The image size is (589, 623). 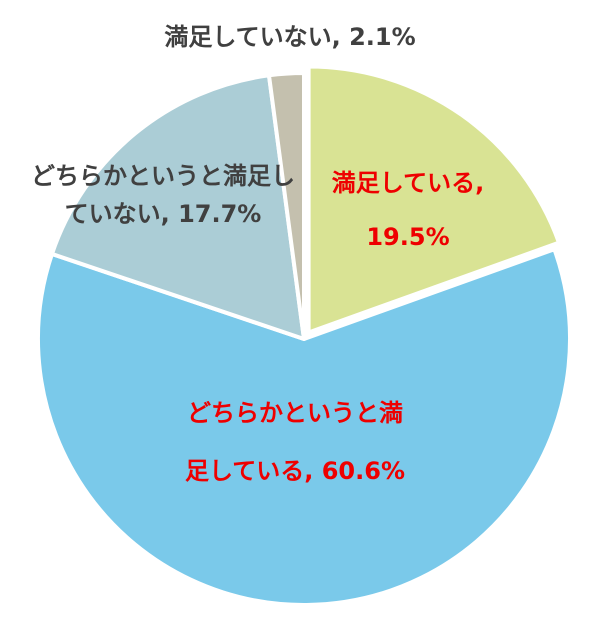 I want to click on data-label-somewhat-satisfied-line-2: 足している, 60.6%, so click(x=294, y=471).